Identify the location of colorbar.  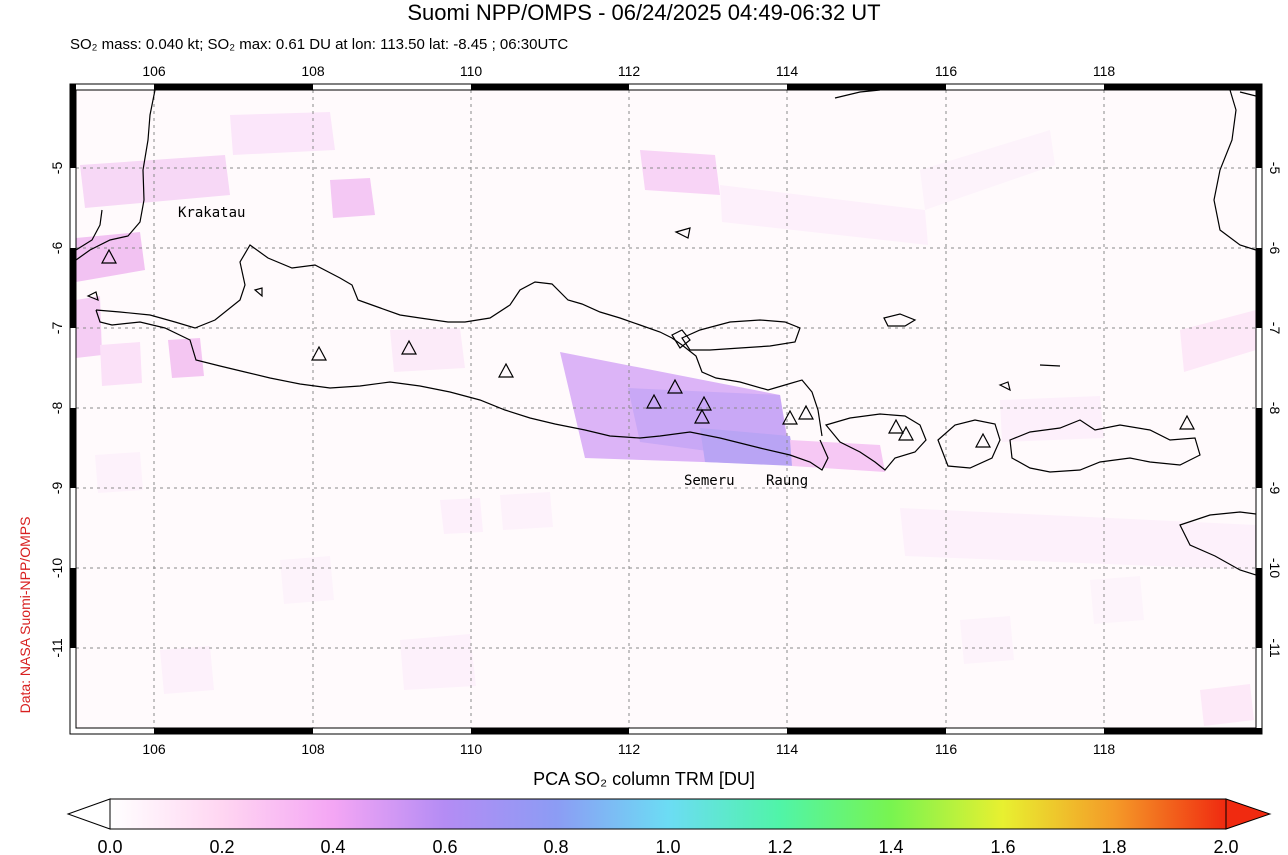
(669, 814).